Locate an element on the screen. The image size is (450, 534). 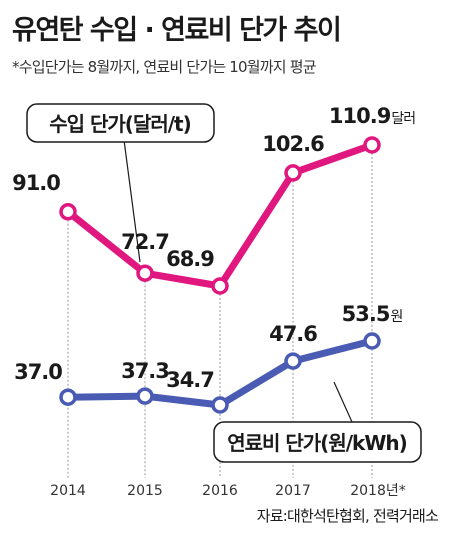
fuel-cost-points is located at coordinates (220, 373).